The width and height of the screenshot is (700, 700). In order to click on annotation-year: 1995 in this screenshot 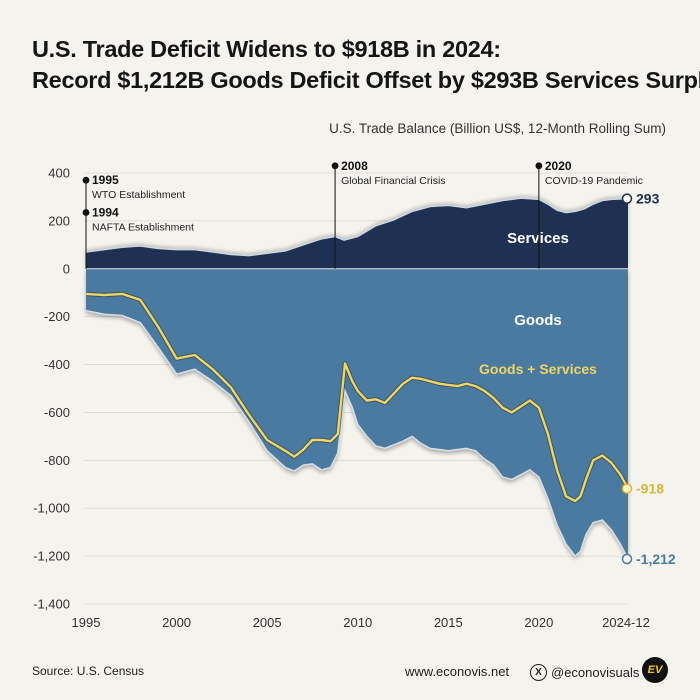, I will do `click(105, 180)`.